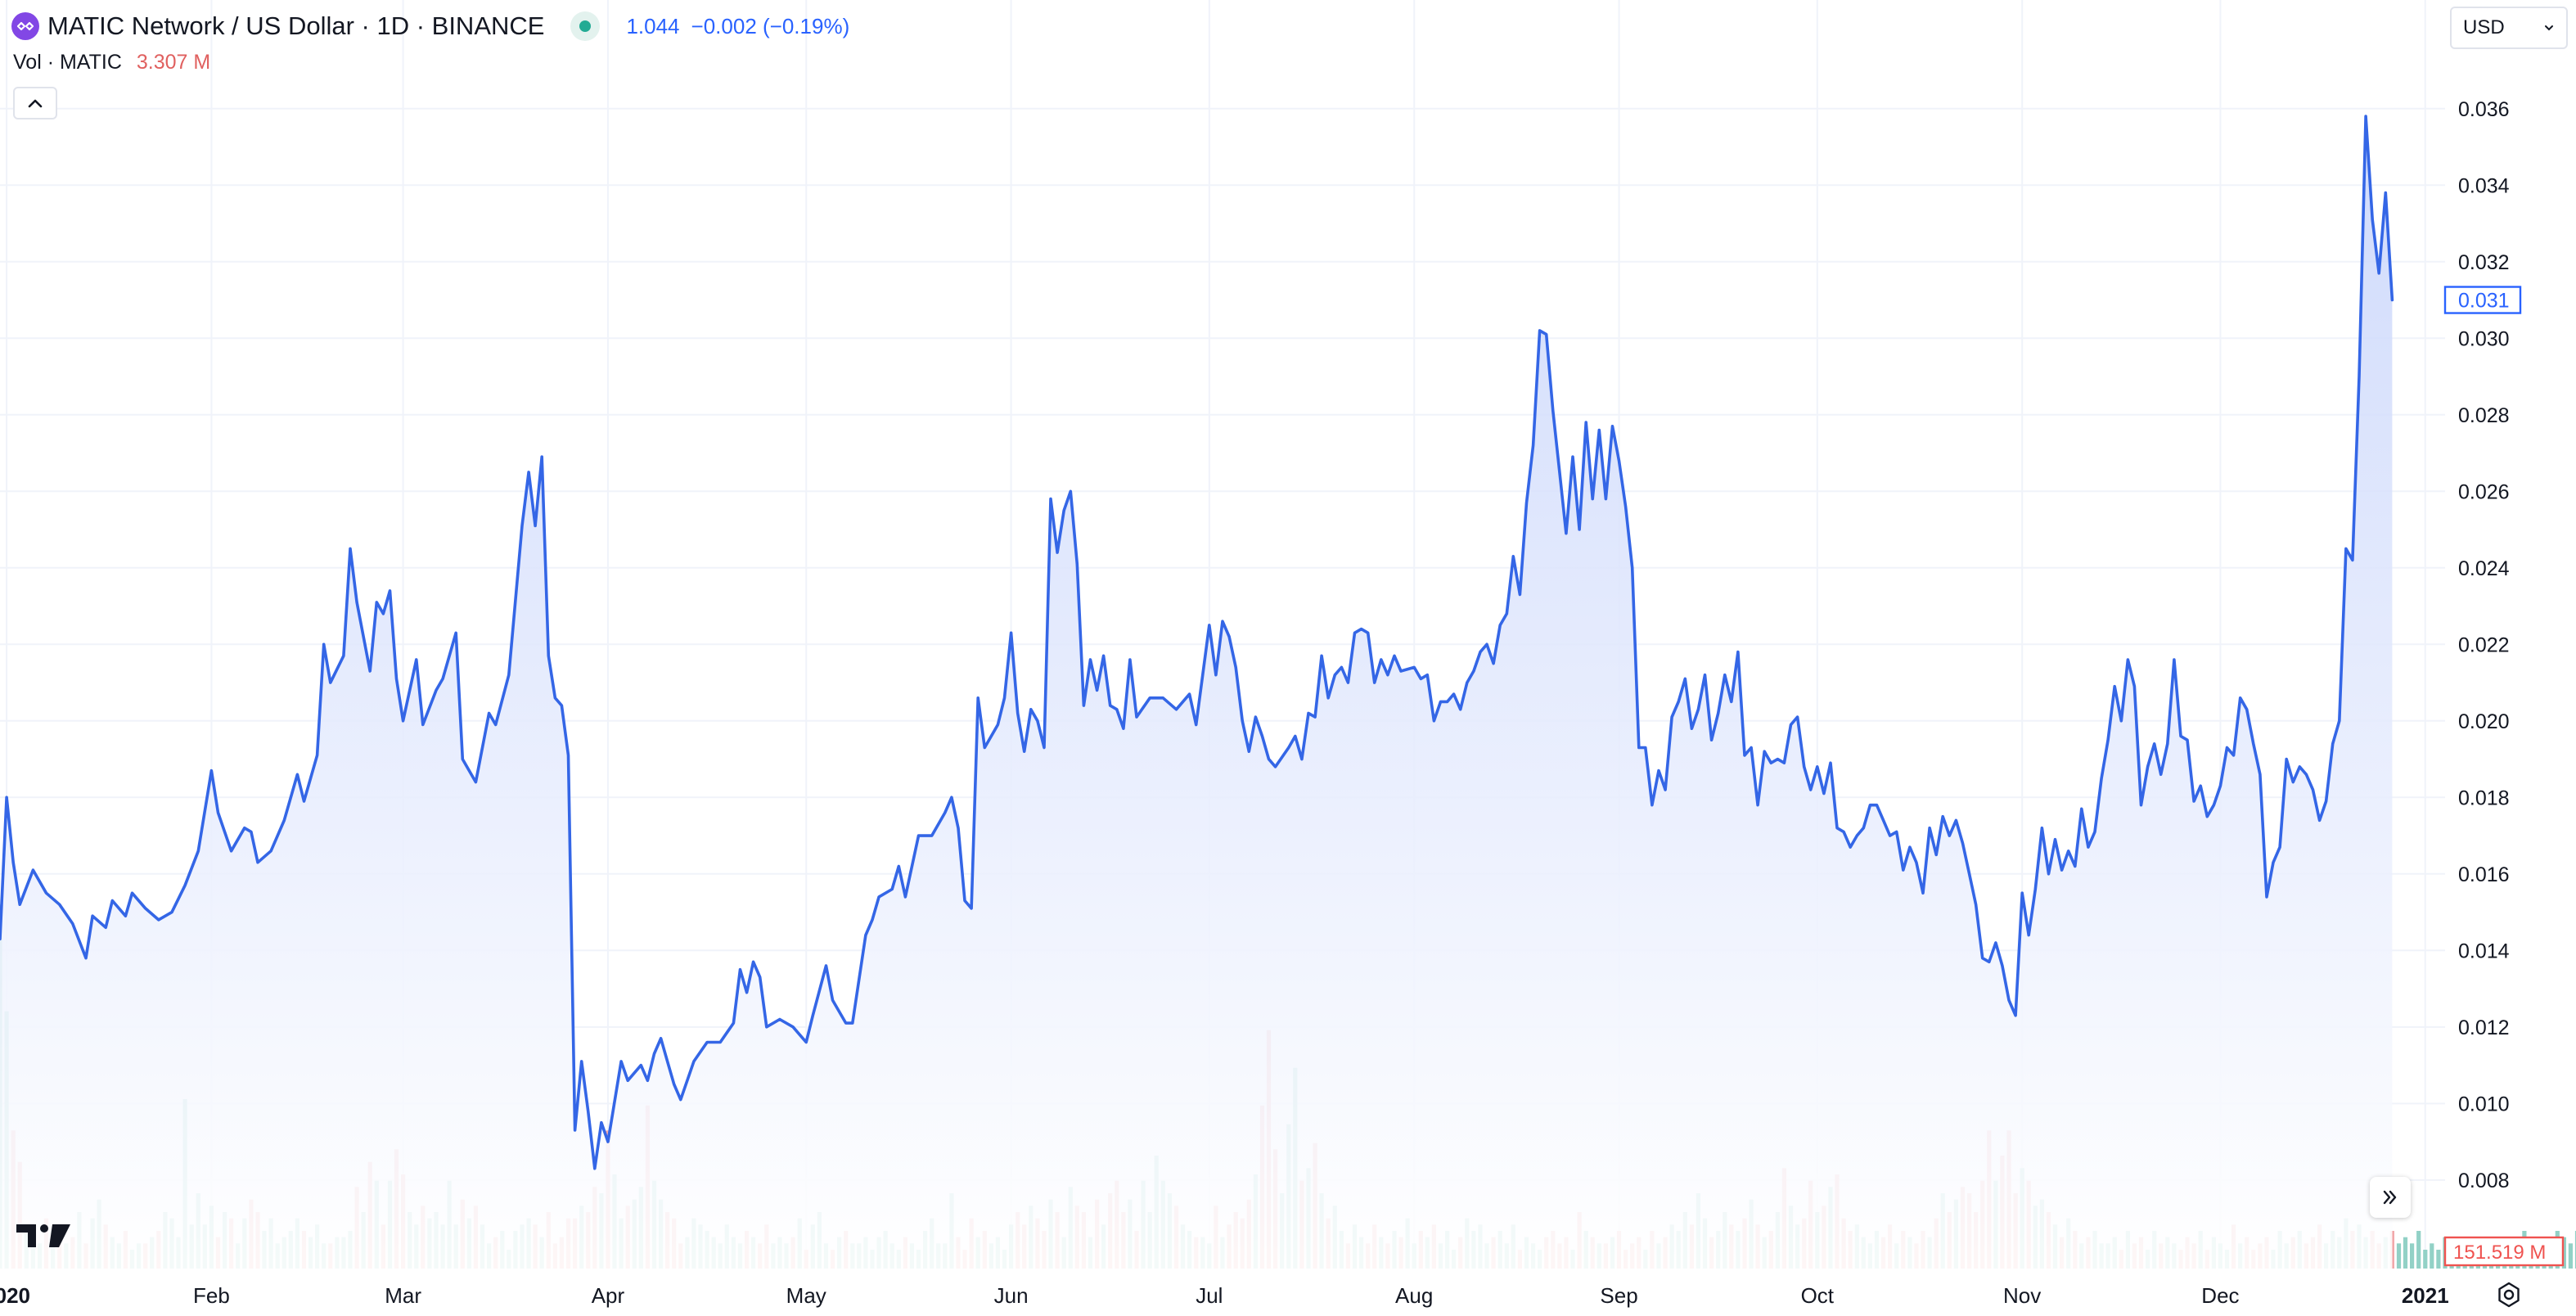 The width and height of the screenshot is (2576, 1316). What do you see at coordinates (173, 62) in the screenshot?
I see `volume-value: 3.307 M` at bounding box center [173, 62].